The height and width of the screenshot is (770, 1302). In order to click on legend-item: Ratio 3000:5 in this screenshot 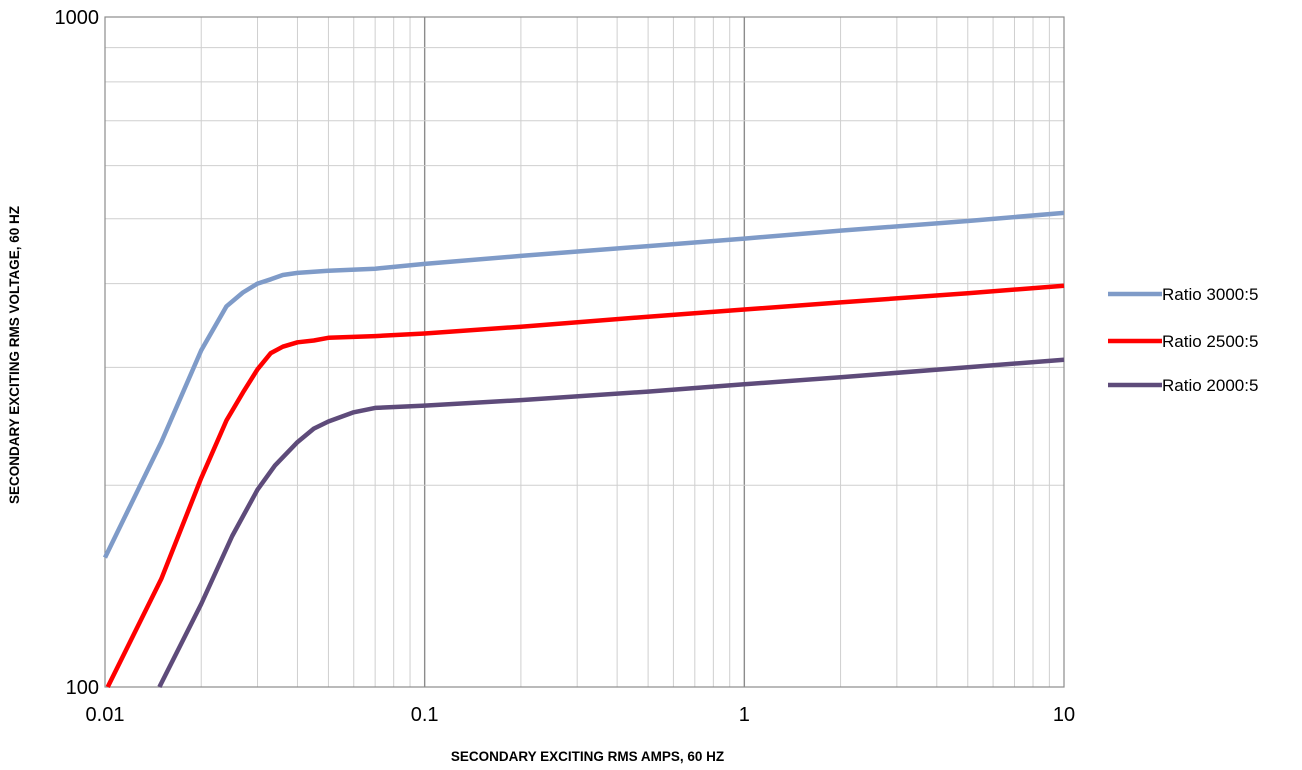, I will do `click(1183, 294)`.